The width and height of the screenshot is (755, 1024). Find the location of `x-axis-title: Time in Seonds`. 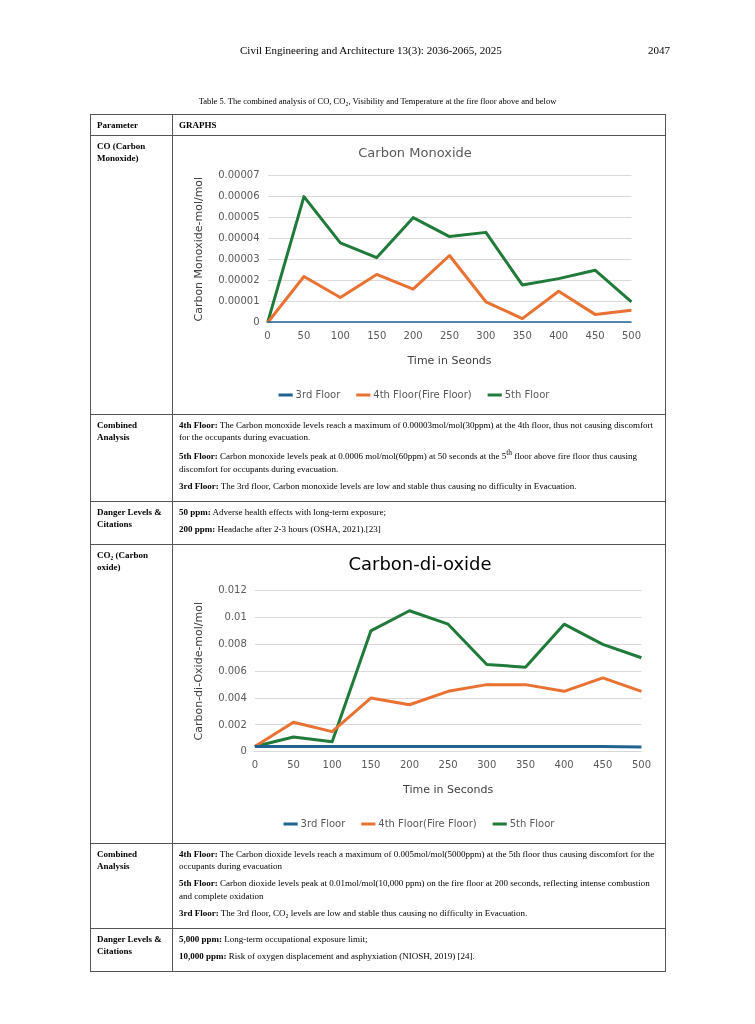

x-axis-title: Time in Seonds is located at coordinates (449, 361).